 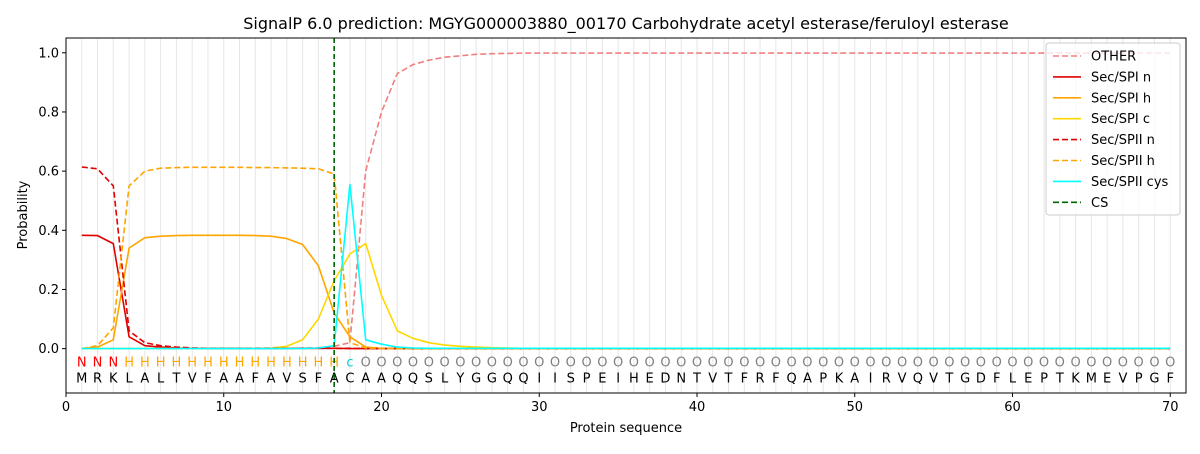 What do you see at coordinates (445, 379) in the screenshot?
I see `residue-label: L` at bounding box center [445, 379].